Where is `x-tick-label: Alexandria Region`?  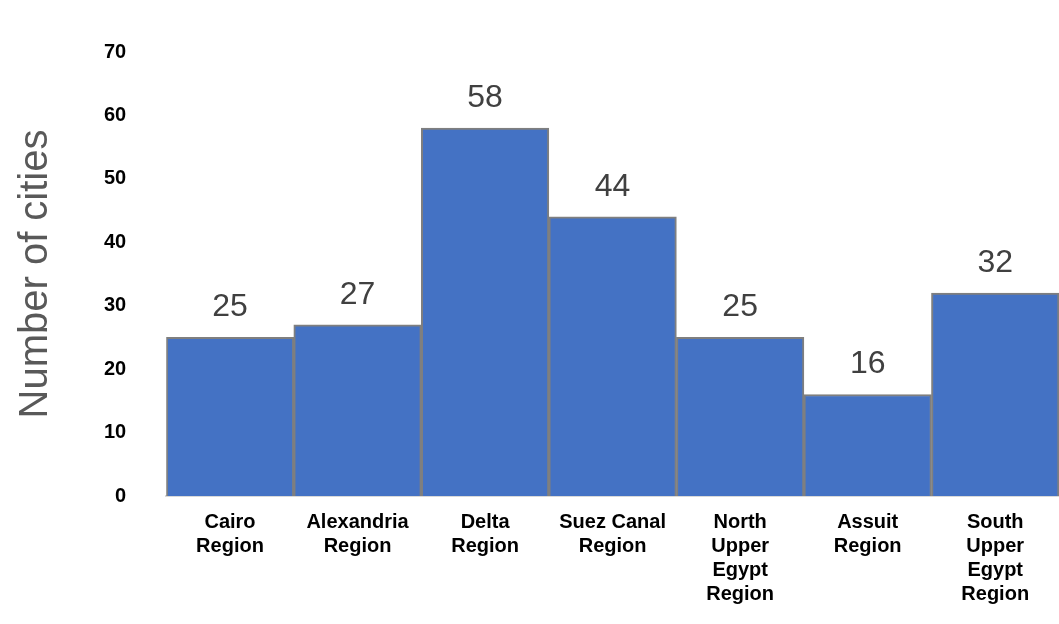
x-tick-label: Alexandria Region is located at coordinates (358, 532).